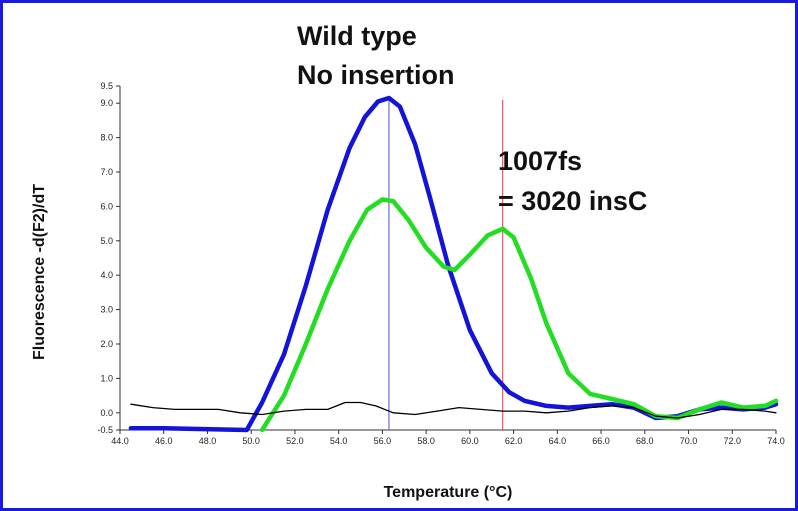 The height and width of the screenshot is (511, 798). I want to click on y-tick-label: 8.0, so click(106, 138).